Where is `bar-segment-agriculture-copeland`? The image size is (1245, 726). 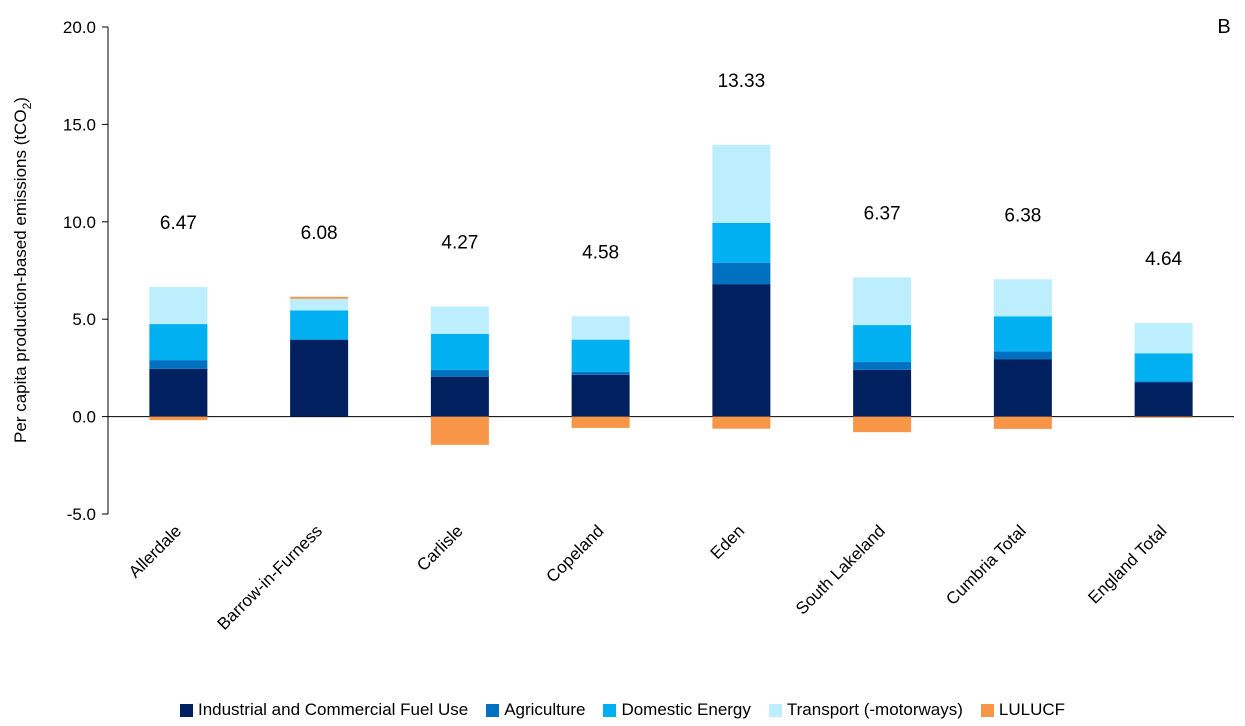
bar-segment-agriculture-copeland is located at coordinates (600, 373).